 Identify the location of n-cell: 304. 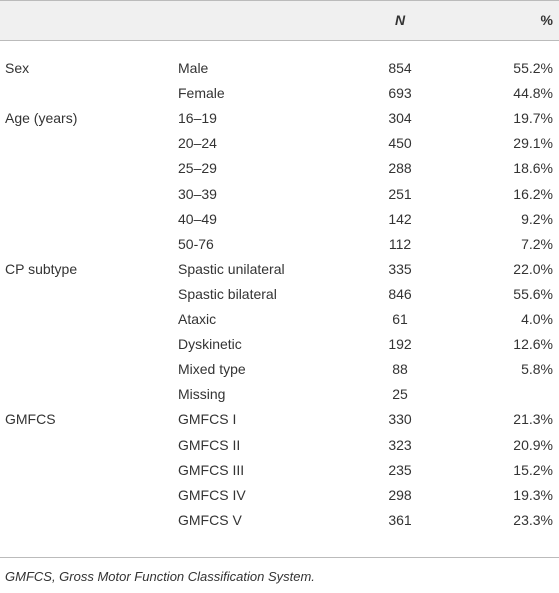
(400, 118).